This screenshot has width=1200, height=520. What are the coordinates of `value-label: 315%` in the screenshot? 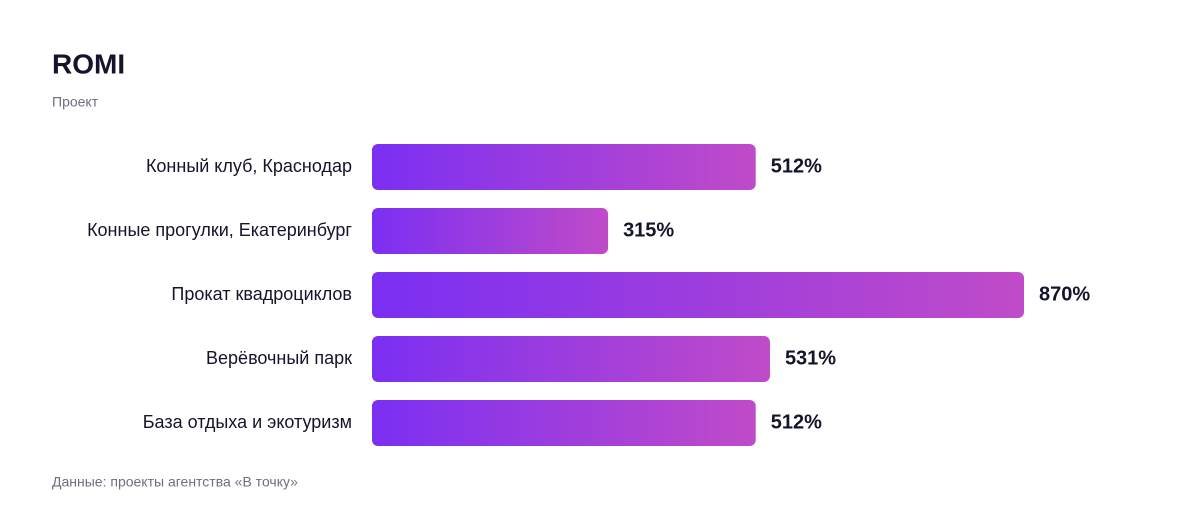 It's located at (648, 230).